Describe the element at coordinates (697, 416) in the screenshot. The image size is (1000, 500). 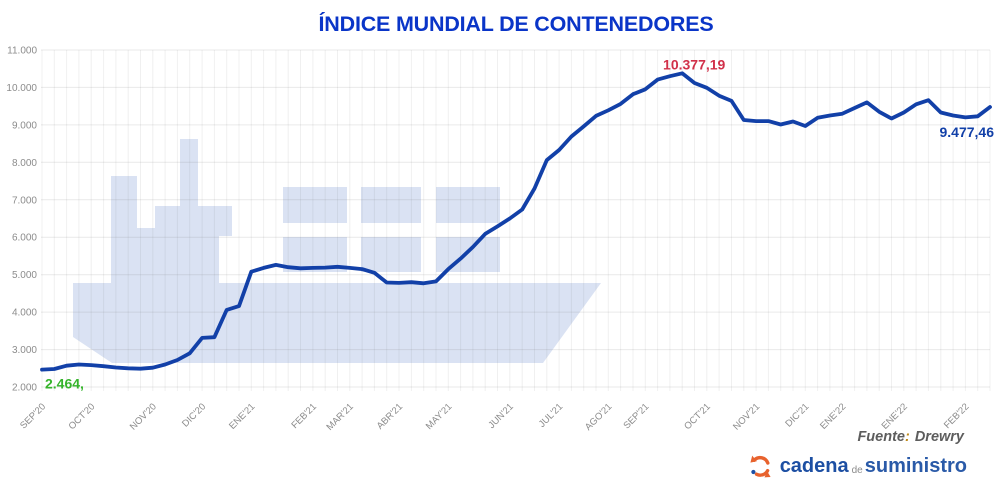
I see `x-tick-label: OCT'21` at that location.